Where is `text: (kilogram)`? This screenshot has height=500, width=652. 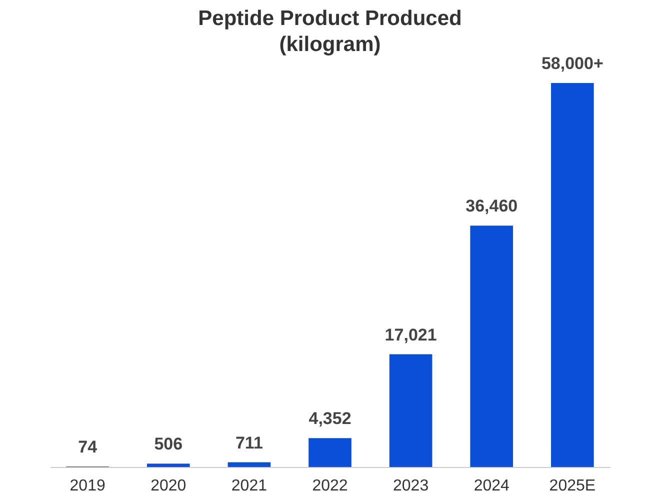
text: (kilogram) is located at coordinates (330, 44).